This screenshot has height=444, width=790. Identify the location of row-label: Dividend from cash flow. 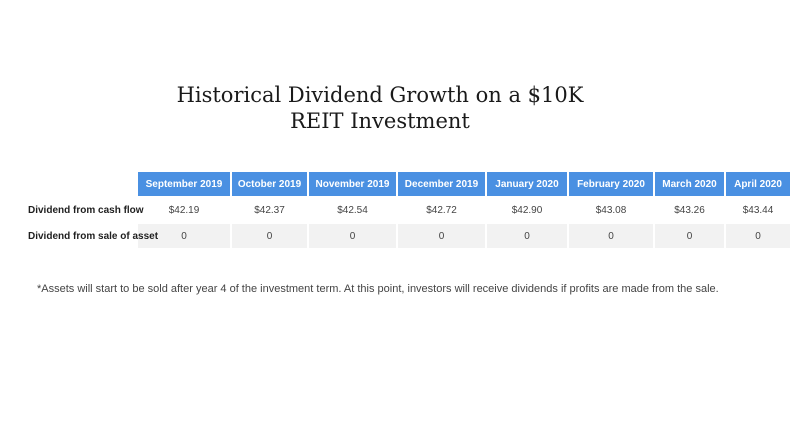
(86, 210).